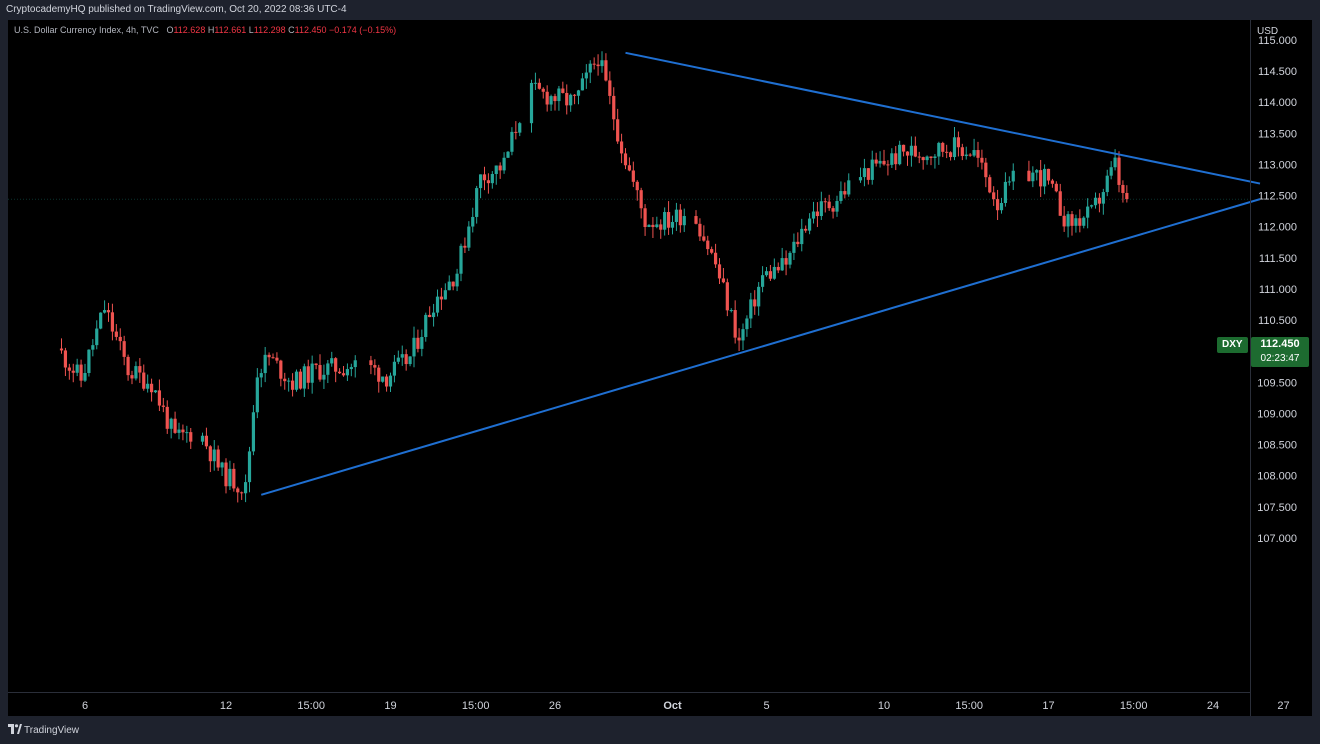 The height and width of the screenshot is (744, 1320). What do you see at coordinates (15, 729) in the screenshot?
I see `tradingview-logo-icon` at bounding box center [15, 729].